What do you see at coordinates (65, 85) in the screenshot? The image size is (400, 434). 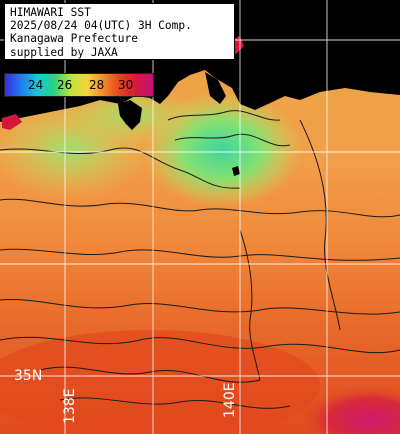 I see `colorbar-tick-26: 26` at bounding box center [65, 85].